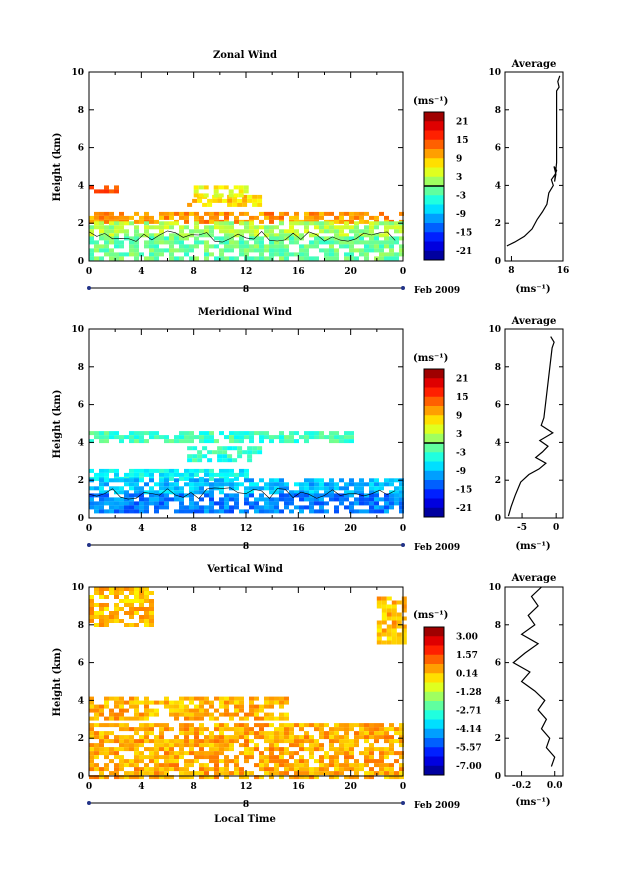 This screenshot has height=873, width=620. What do you see at coordinates (464, 490) in the screenshot?
I see `colorbar-tick-label: -15` at bounding box center [464, 490].